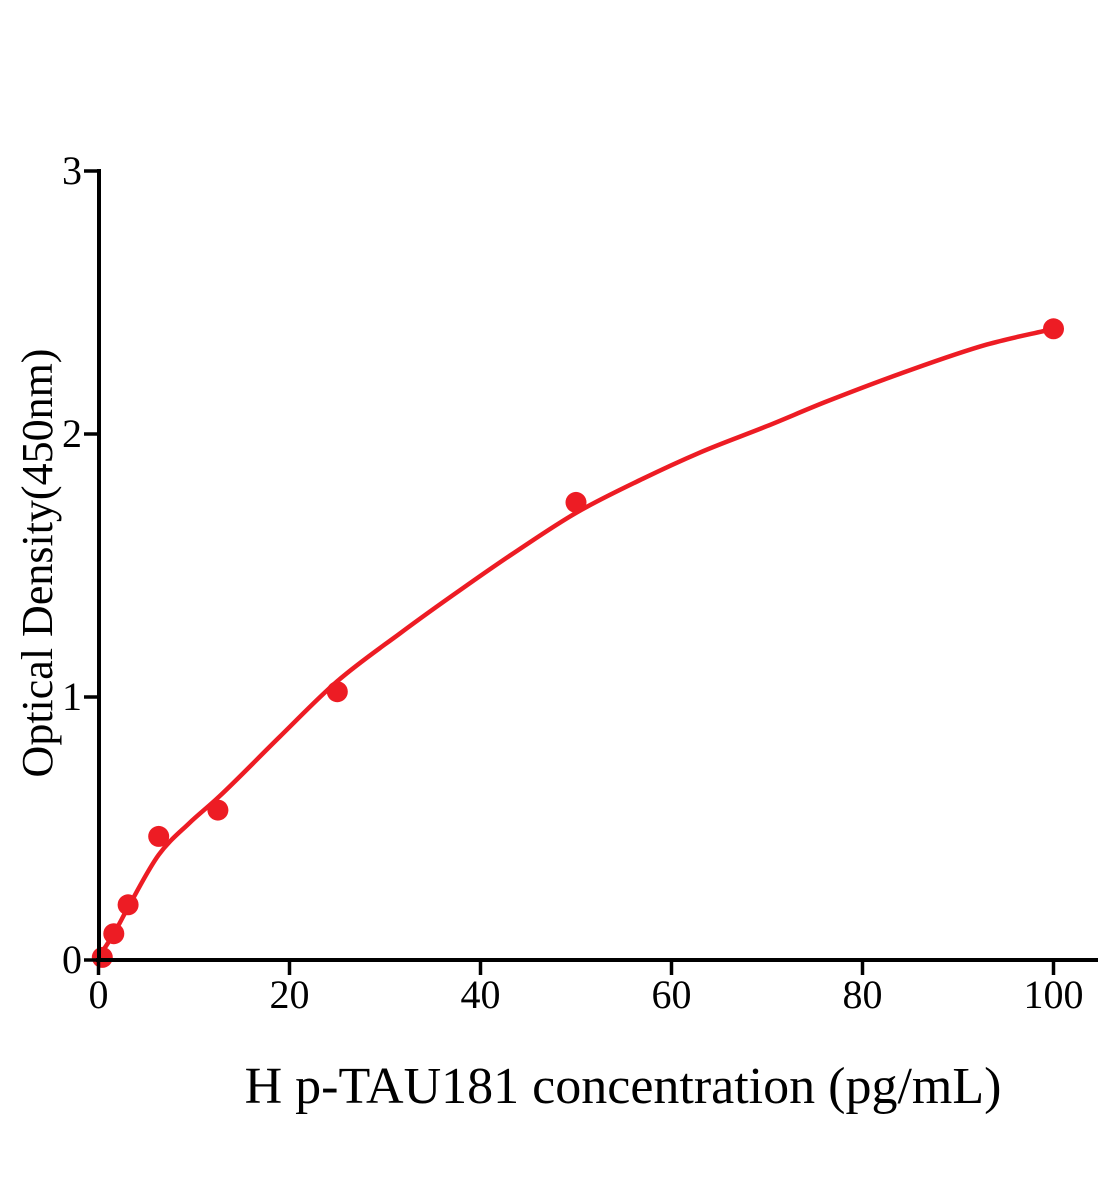 Image resolution: width=1104 pixels, height=1200 pixels. Describe the element at coordinates (37, 563) in the screenshot. I see `y-axis-title: Optical Density(450nm)` at that location.